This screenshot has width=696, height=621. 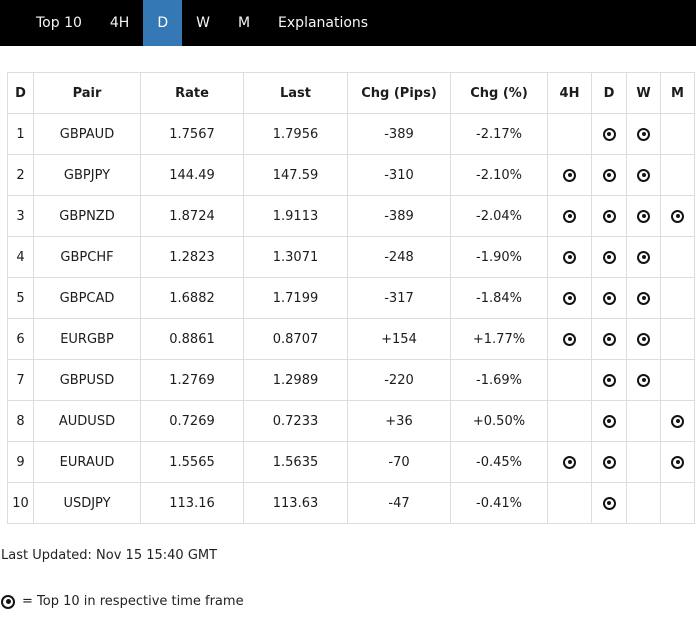 What do you see at coordinates (20, 421) in the screenshot?
I see `rank-cell: 8` at bounding box center [20, 421].